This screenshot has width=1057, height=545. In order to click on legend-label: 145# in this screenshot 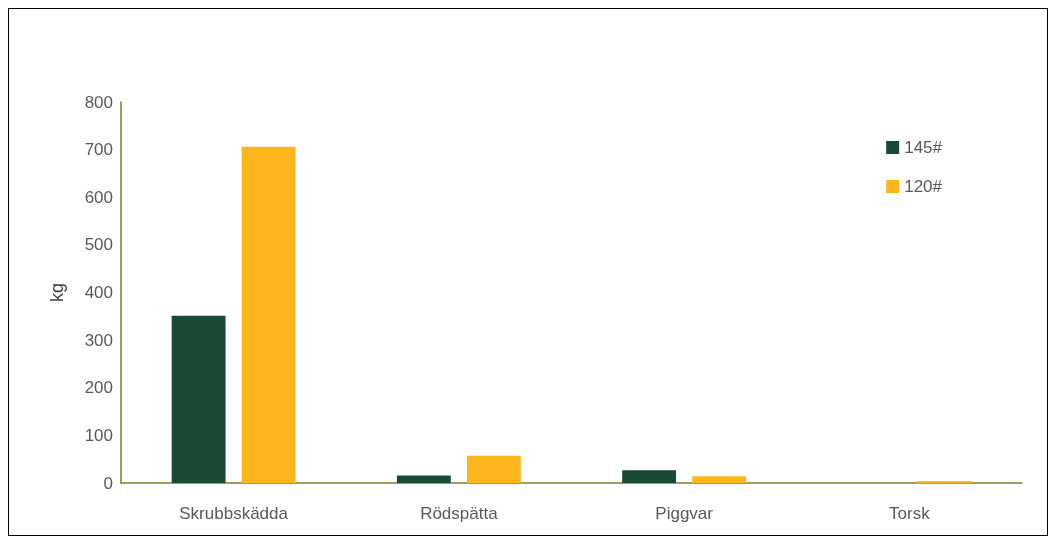, I will do `click(923, 147)`.